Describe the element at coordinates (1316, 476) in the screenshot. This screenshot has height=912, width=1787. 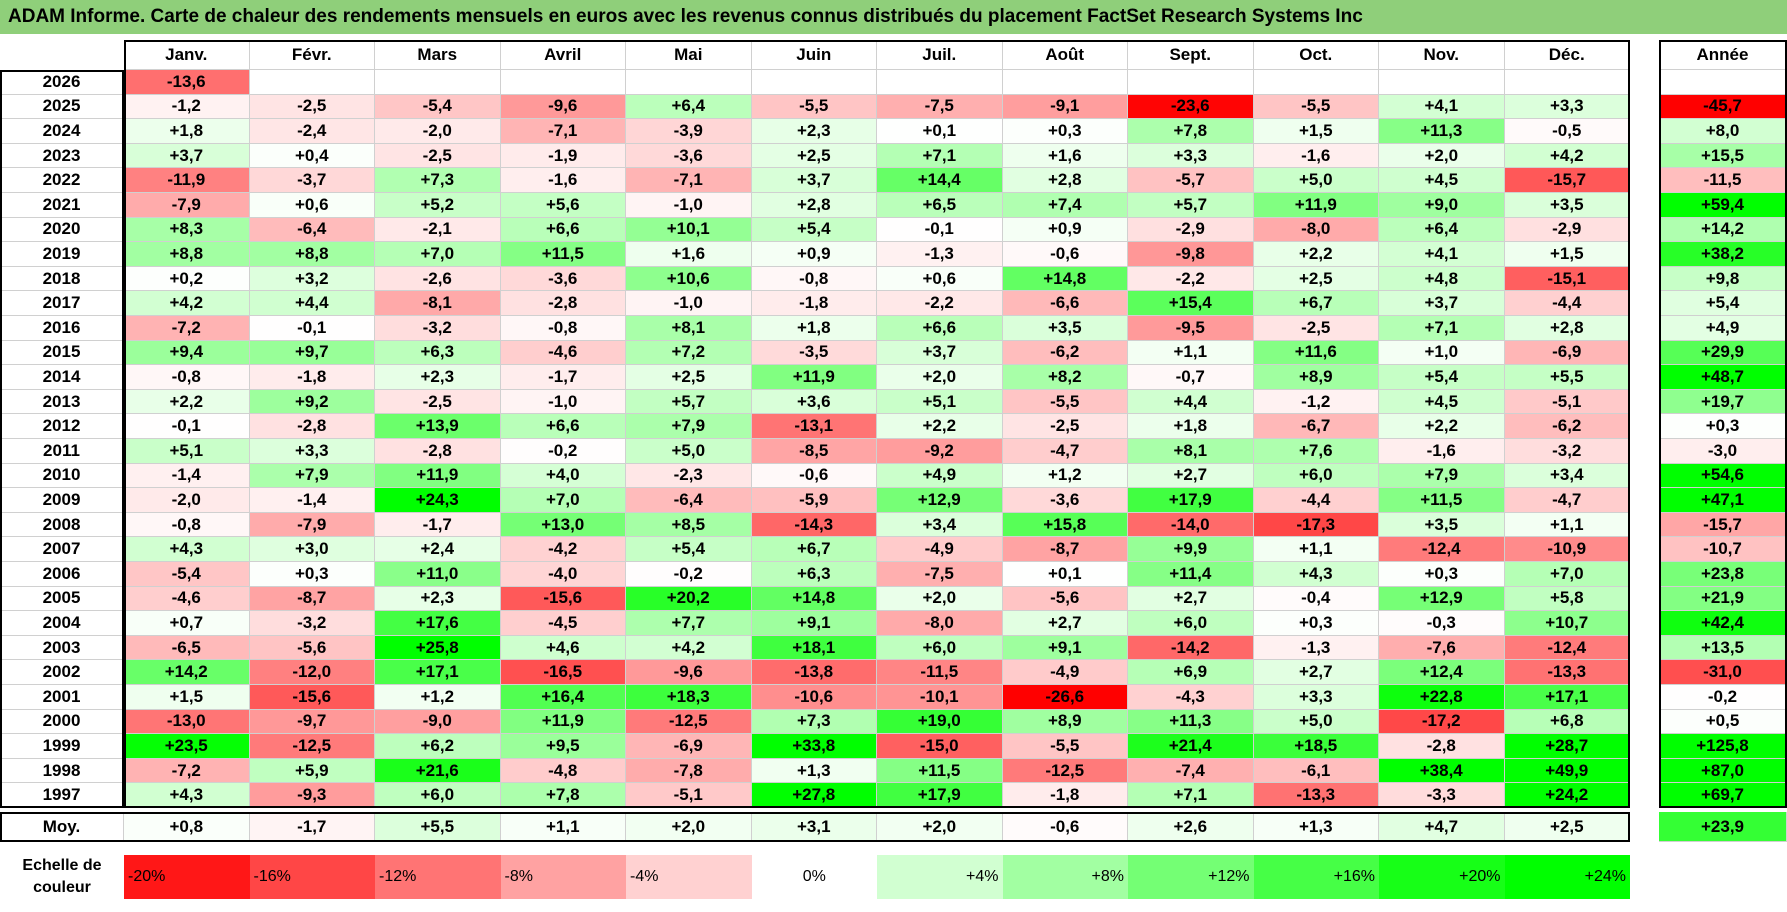
I see `heatmap-cell: +6,0` at that location.